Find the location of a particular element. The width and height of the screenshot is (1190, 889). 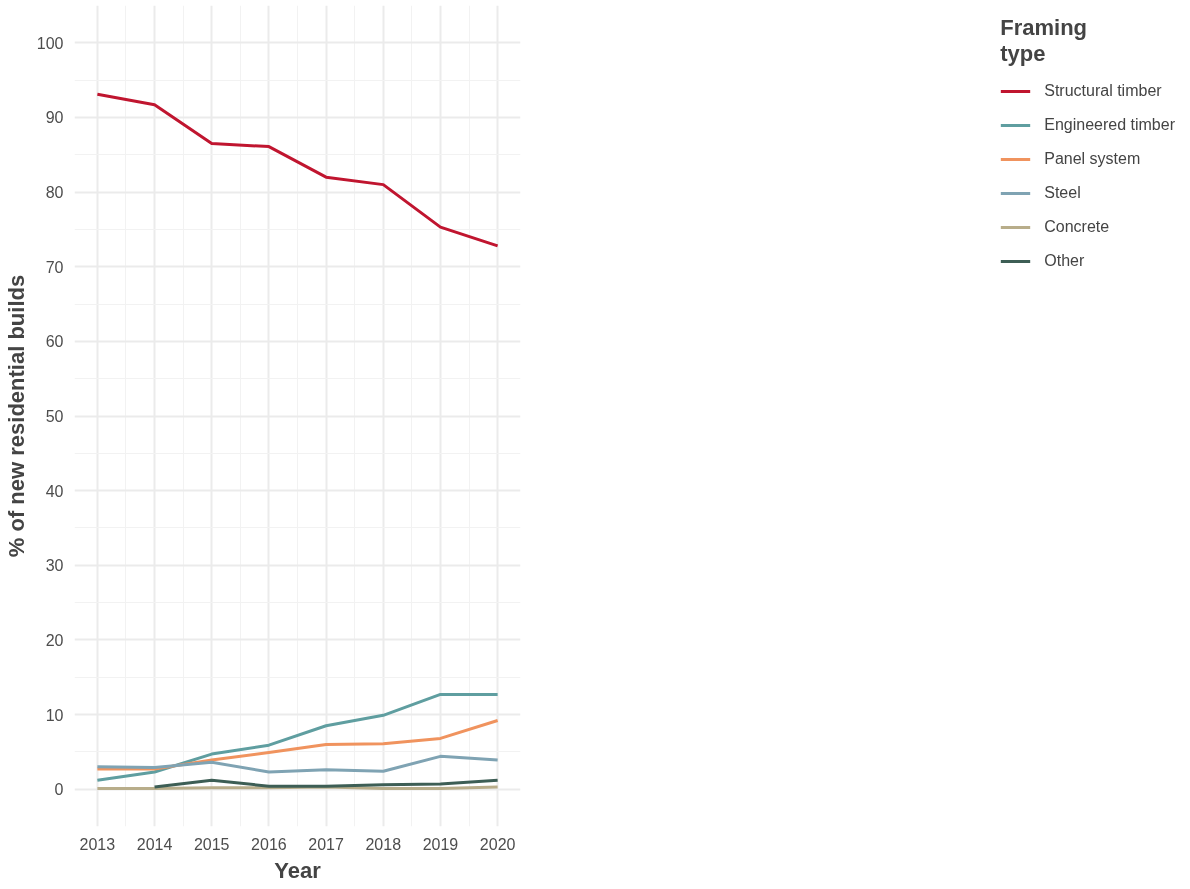

legend-label: Panel system is located at coordinates (1092, 159).